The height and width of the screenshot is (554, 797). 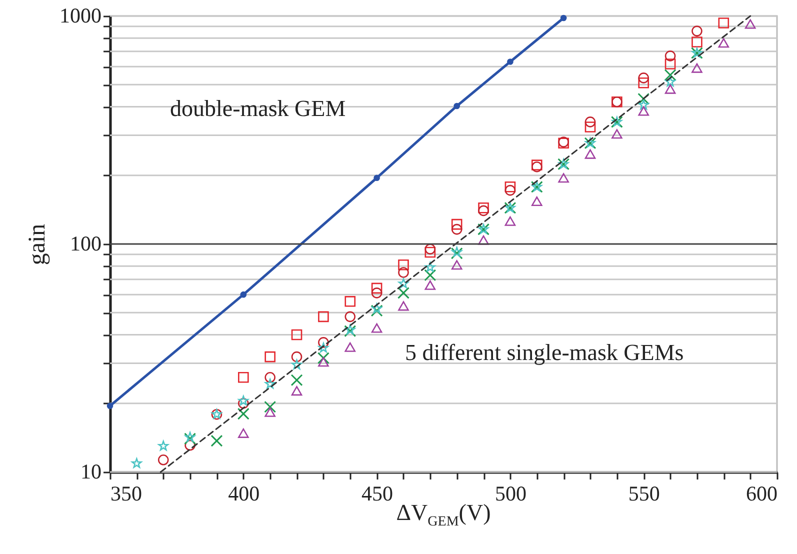 I want to click on y-axis-title: gain, so click(x=37, y=245).